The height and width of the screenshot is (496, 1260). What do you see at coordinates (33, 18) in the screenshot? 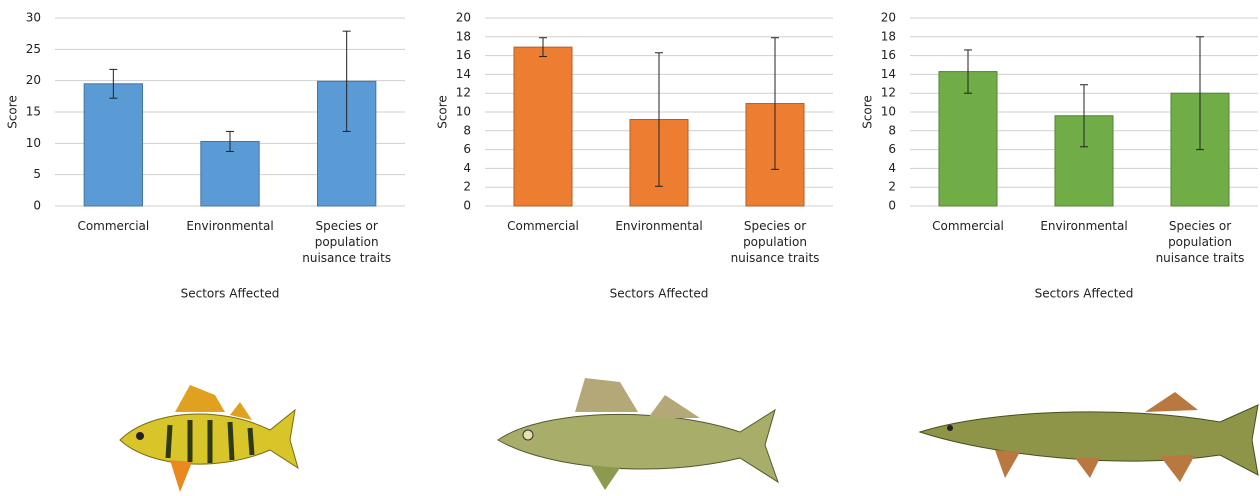
I see `y-tick-label: 30` at bounding box center [33, 18].